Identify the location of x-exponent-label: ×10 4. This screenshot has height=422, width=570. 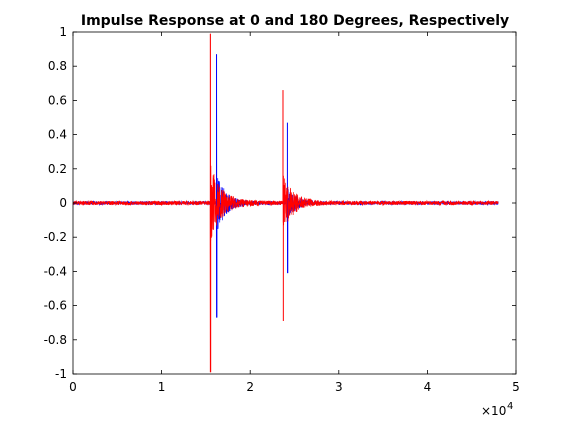
(497, 409).